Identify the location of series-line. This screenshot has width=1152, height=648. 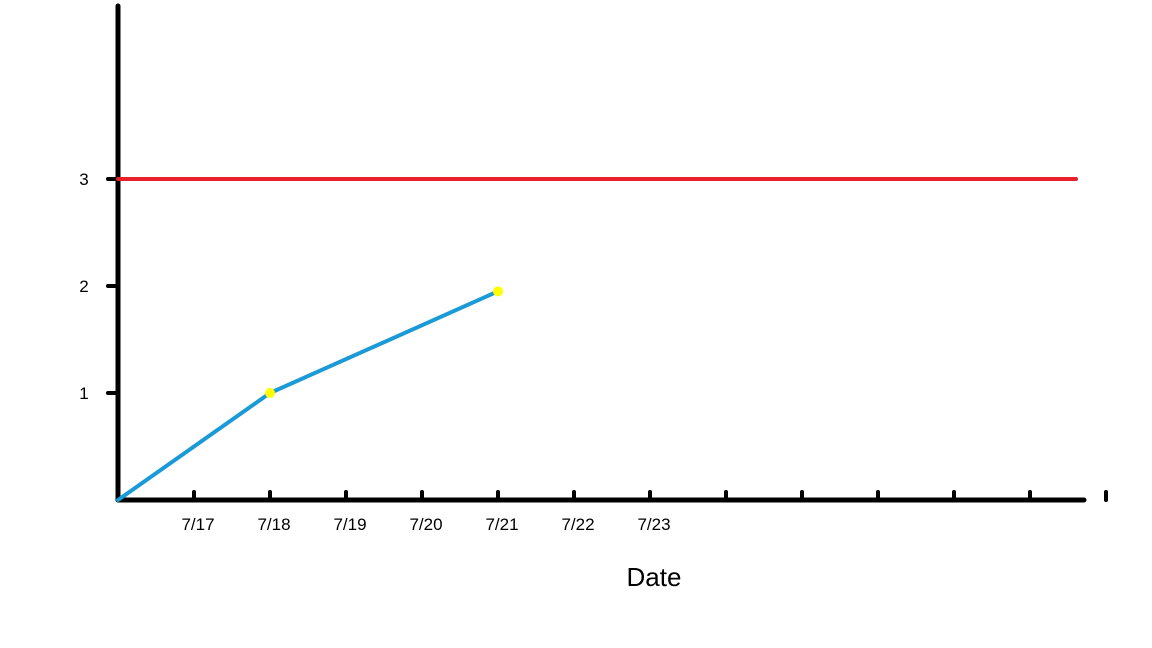
(308, 395).